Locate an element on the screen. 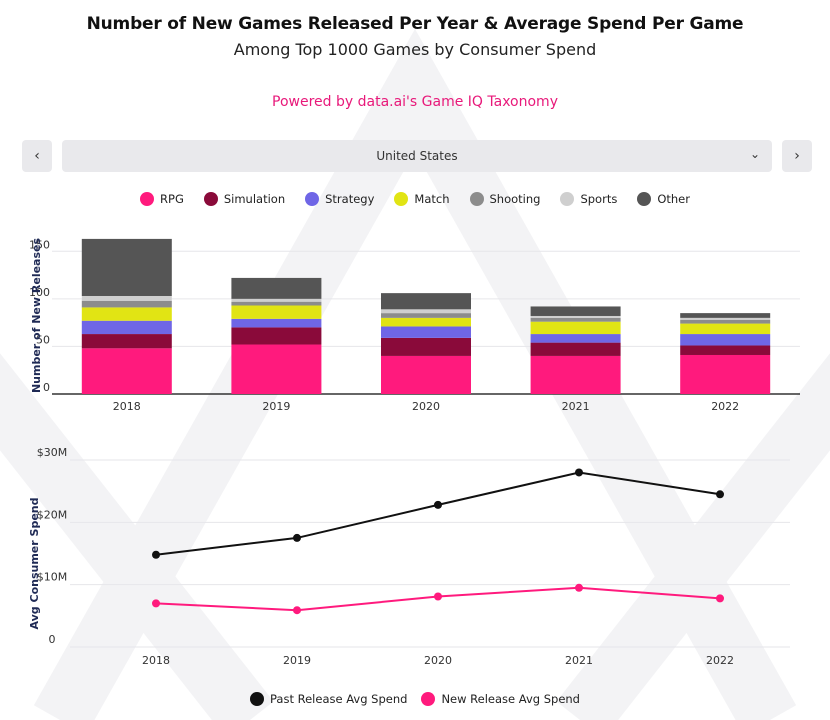 This screenshot has height=720, width=830. bar-other-2020 is located at coordinates (426, 301).